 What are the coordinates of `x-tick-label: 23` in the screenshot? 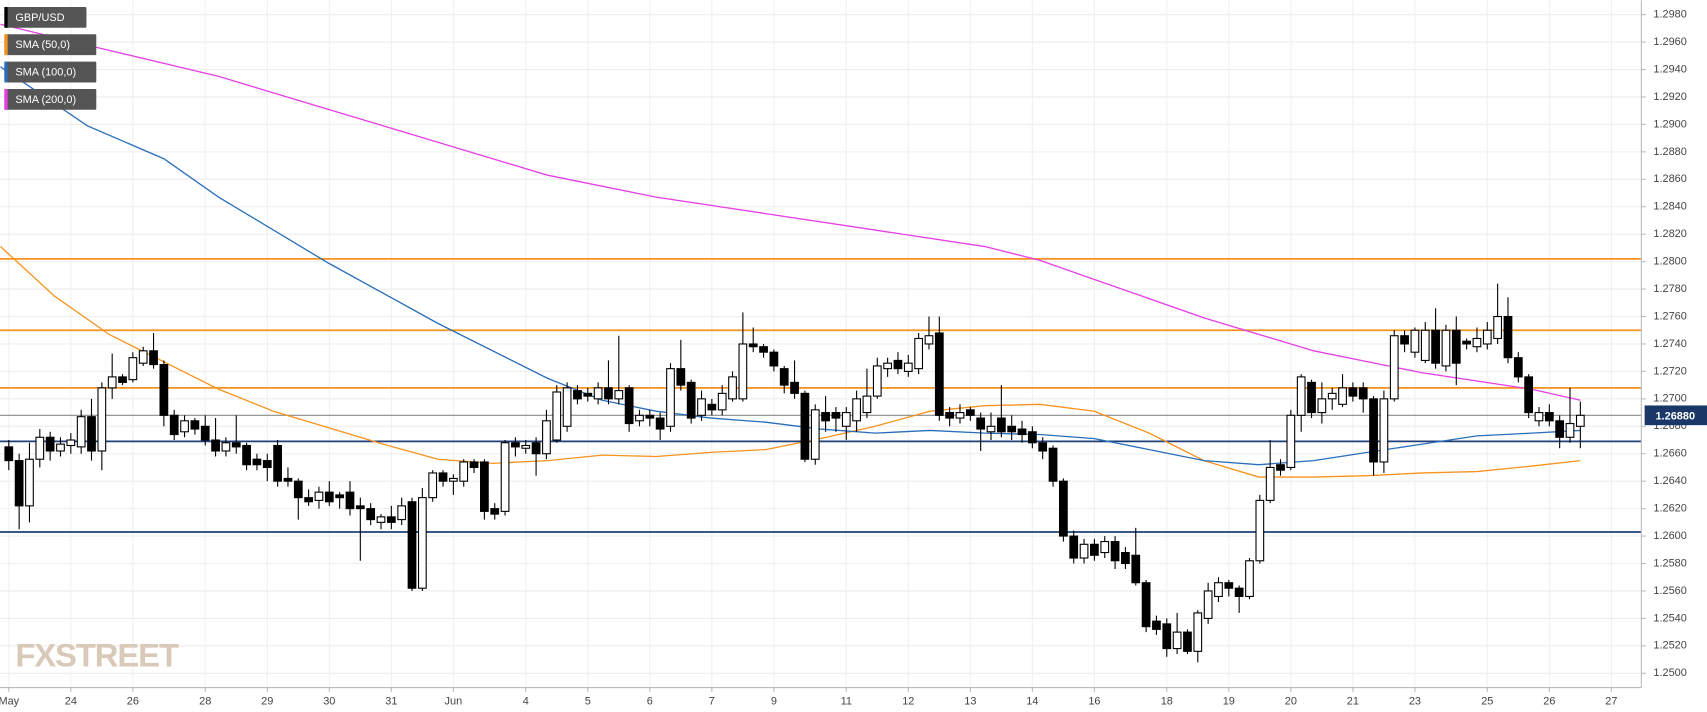 It's located at (1415, 702).